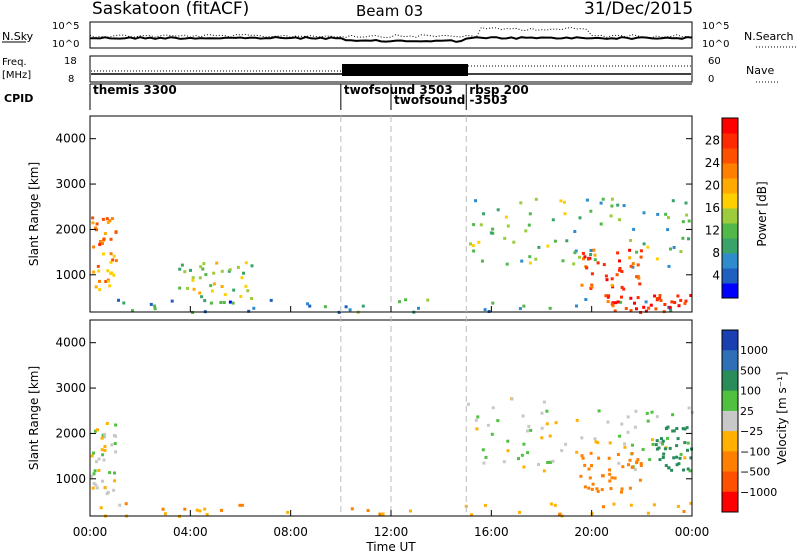 This screenshot has width=800, height=554. Describe the element at coordinates (65, 44) in the screenshot. I see `nsky-tick-bottom: 10^0` at that location.